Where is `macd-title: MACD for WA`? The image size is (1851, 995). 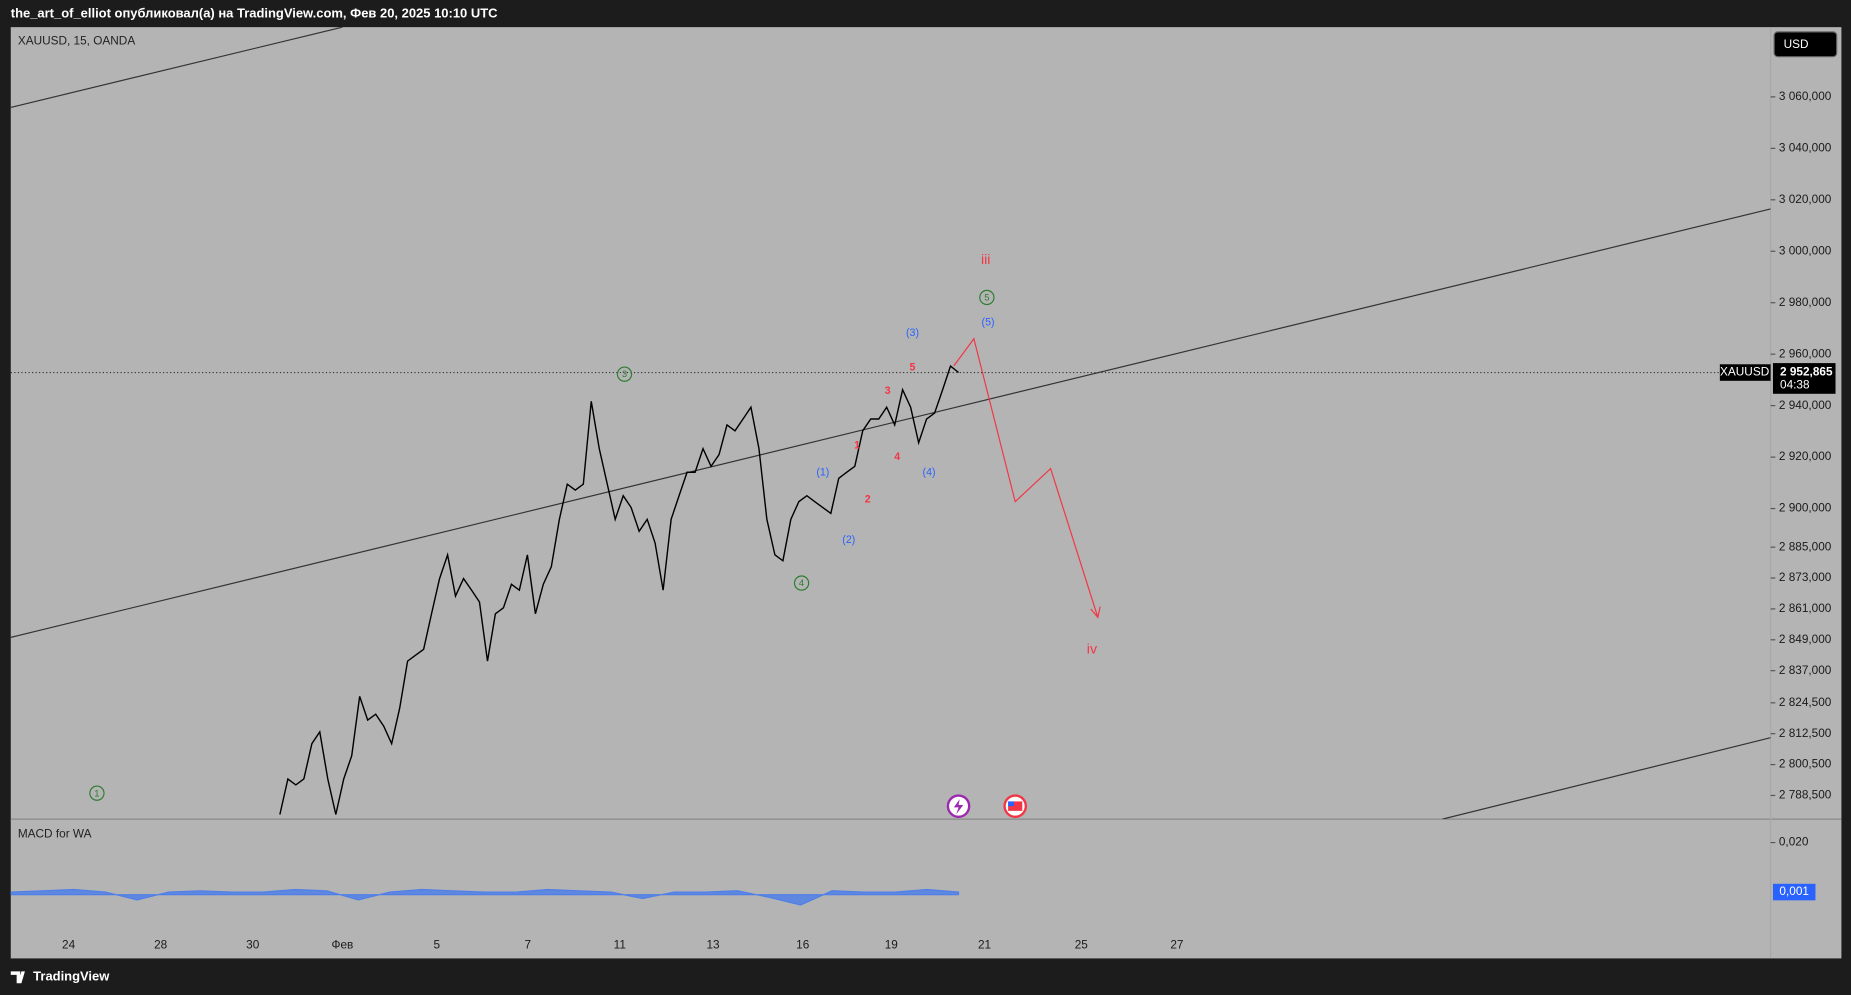
macd-title: MACD for WA is located at coordinates (55, 834).